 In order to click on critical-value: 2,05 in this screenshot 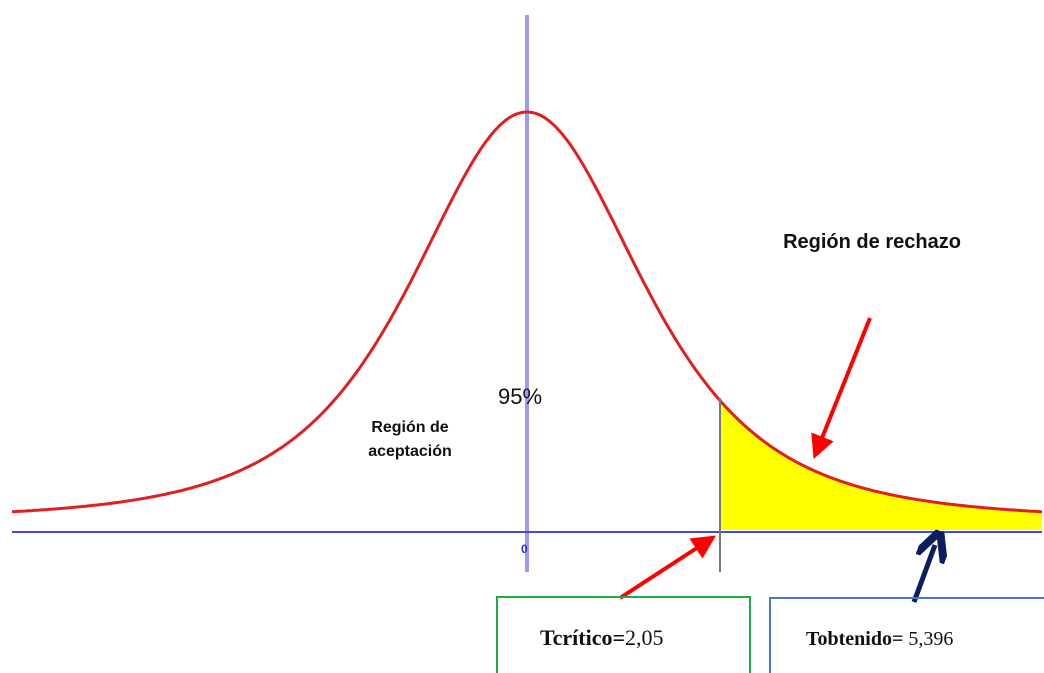, I will do `click(644, 637)`.